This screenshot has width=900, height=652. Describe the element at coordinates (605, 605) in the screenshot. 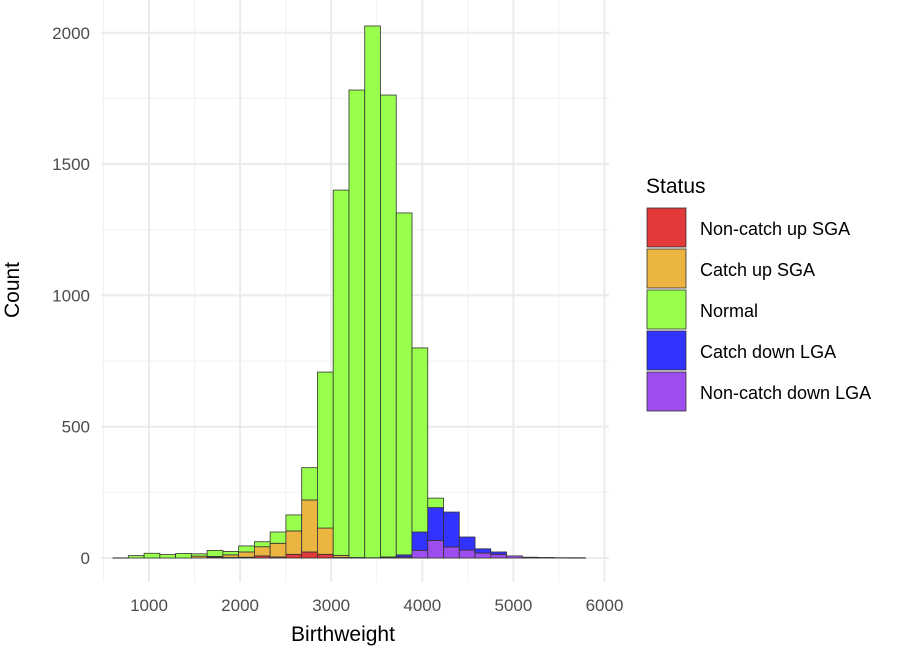

I see `x-tick-label: 6000` at that location.